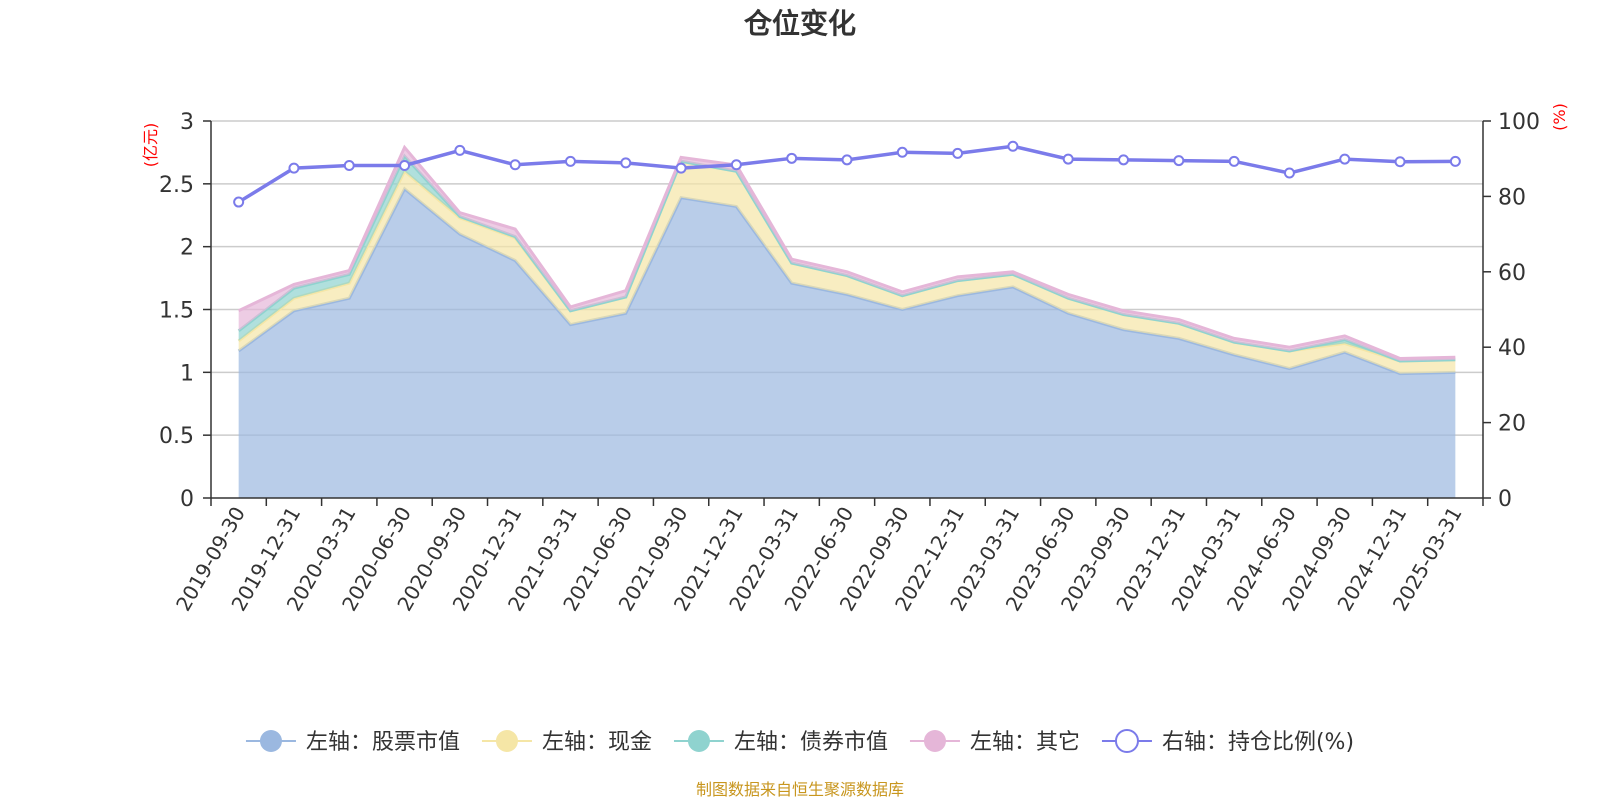 This screenshot has width=1600, height=800. What do you see at coordinates (800, 23) in the screenshot?
I see `chart-title: 仓位变化` at bounding box center [800, 23].